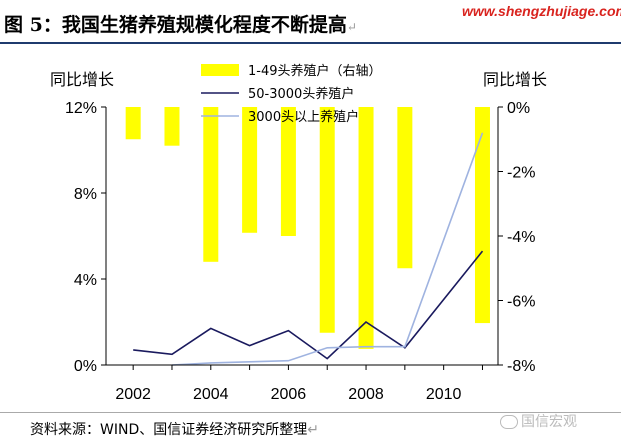 The image size is (621, 442). Describe the element at coordinates (521, 302) in the screenshot. I see `right-tick-label: -6%` at that location.